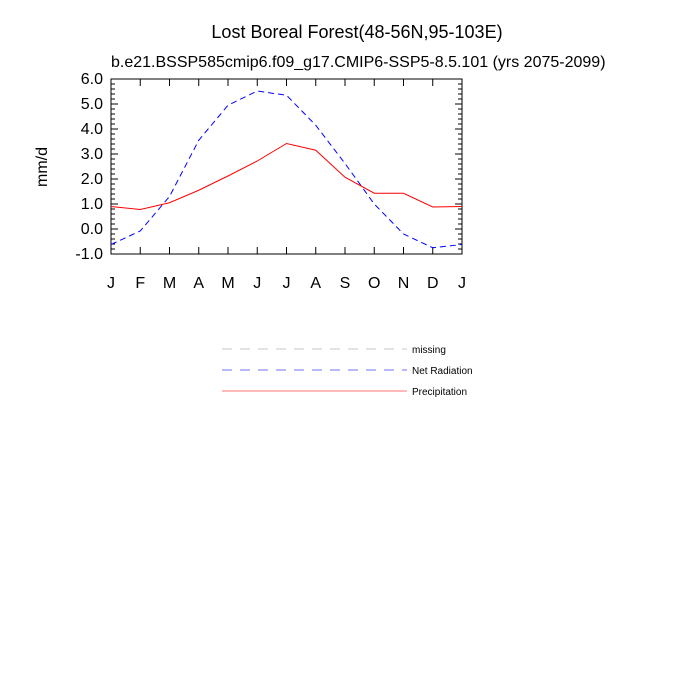 The image size is (700, 700). What do you see at coordinates (92, 204) in the screenshot?
I see `y-tick-label: 1.0` at bounding box center [92, 204].